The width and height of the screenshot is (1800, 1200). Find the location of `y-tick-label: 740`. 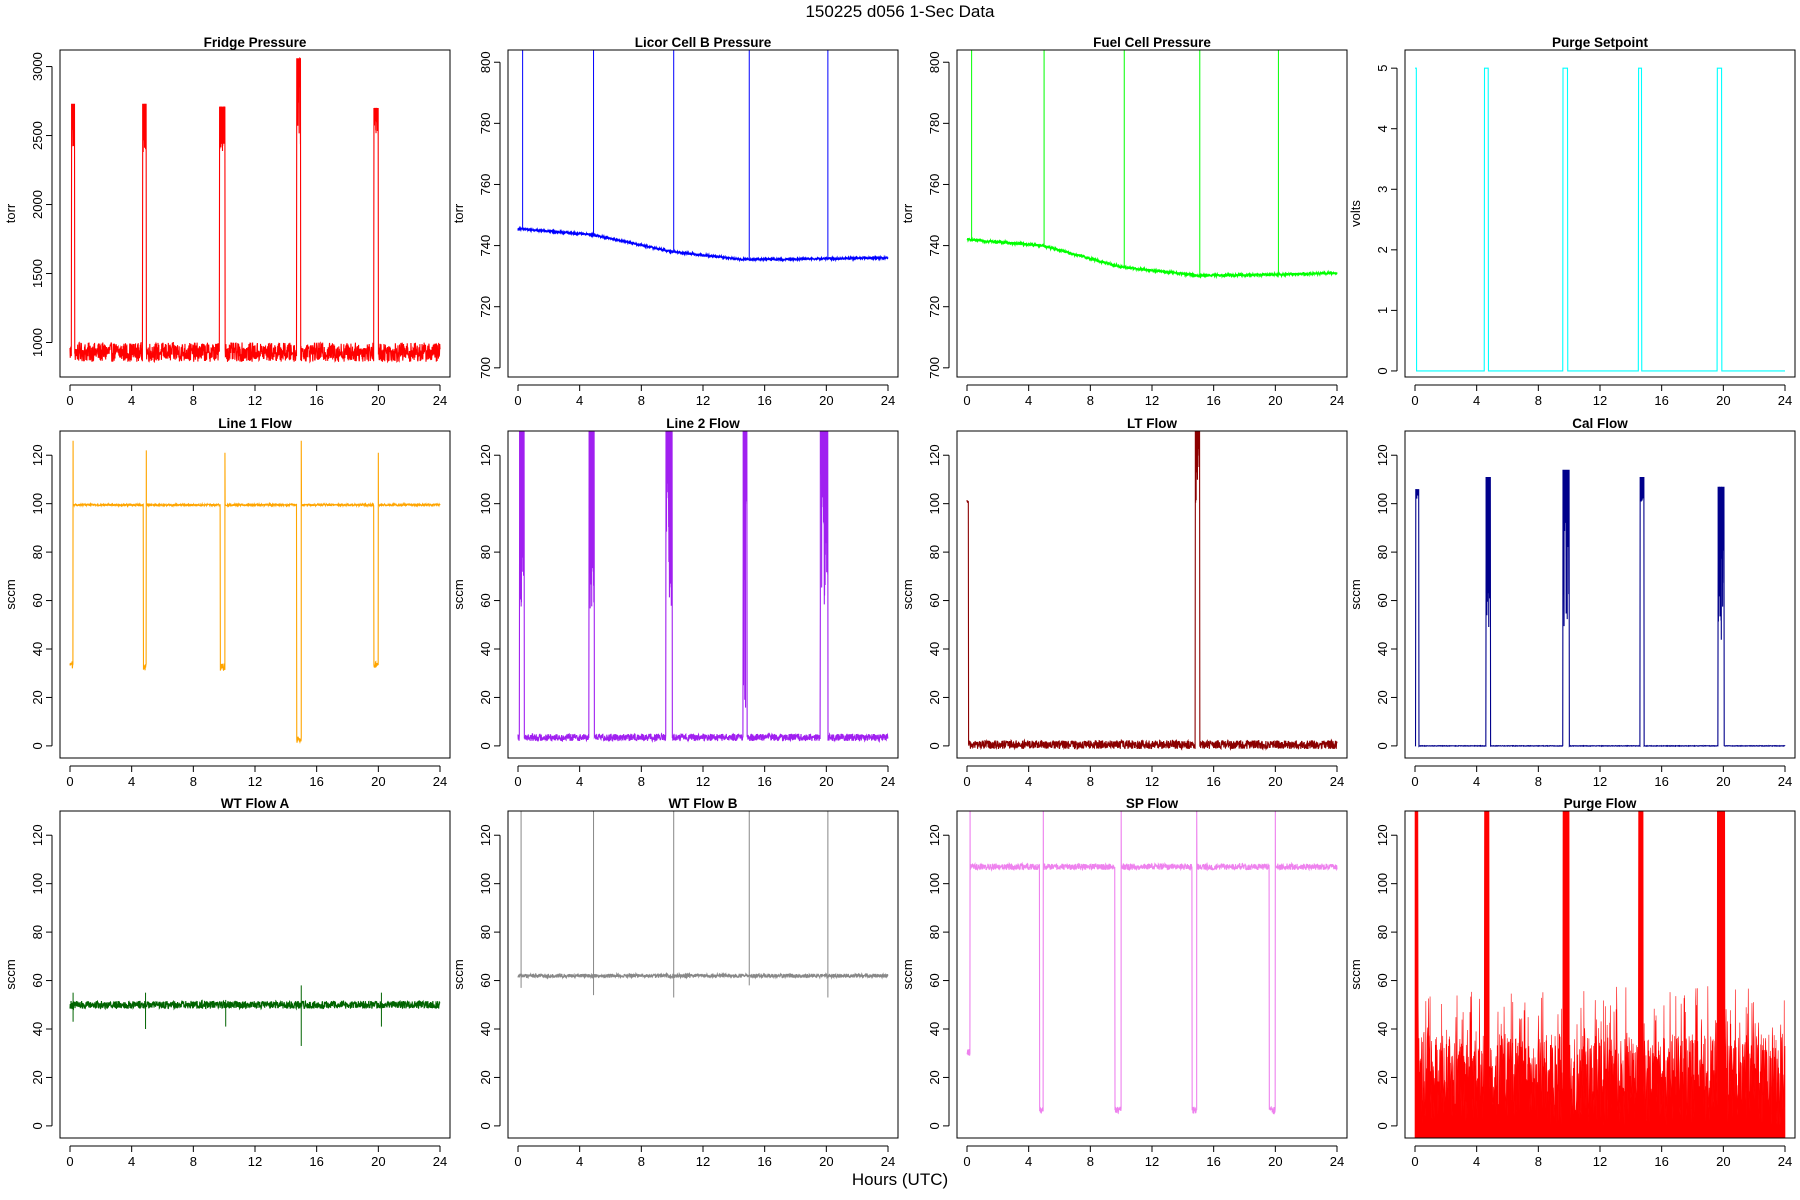

y-tick-label: 740 is located at coordinates (485, 246).